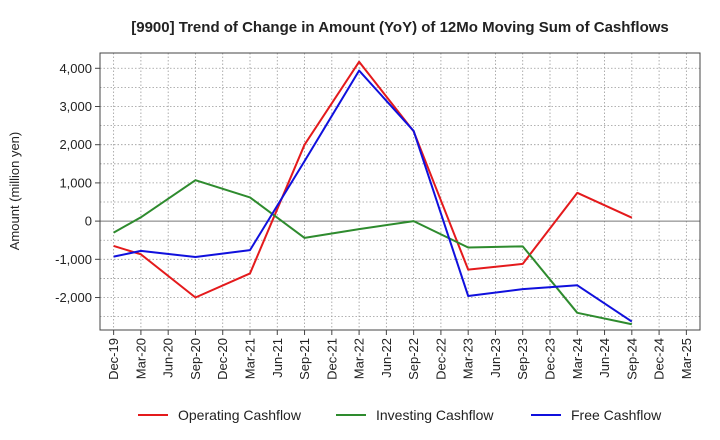 The height and width of the screenshot is (440, 720). What do you see at coordinates (140, 358) in the screenshot?
I see `x-tick-label: Mar-20` at bounding box center [140, 358].